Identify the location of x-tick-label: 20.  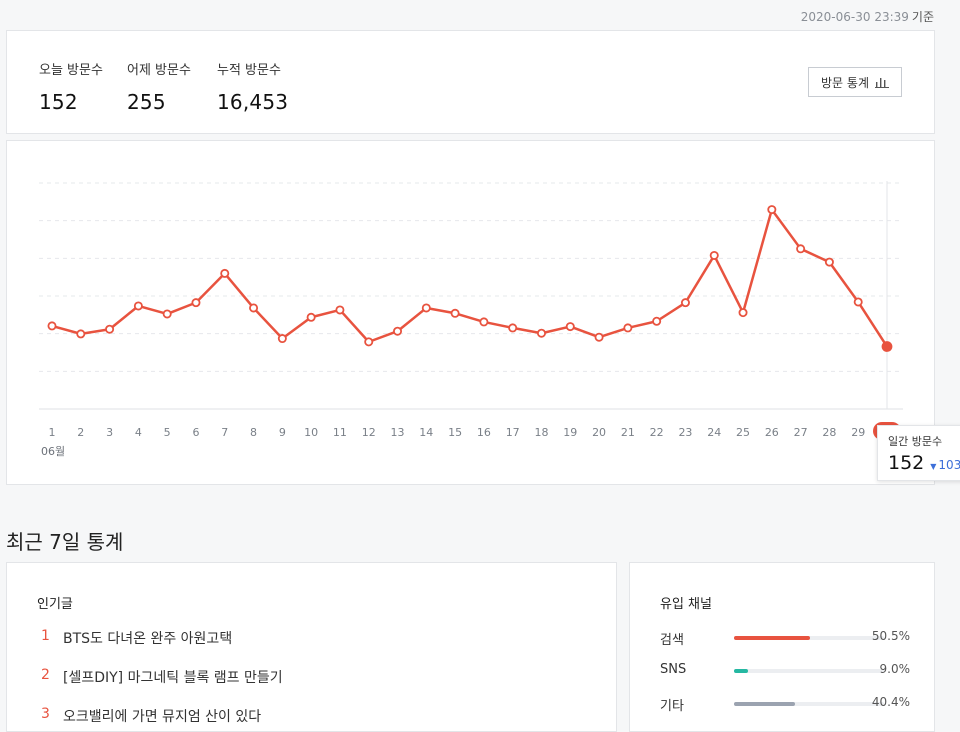
(599, 432).